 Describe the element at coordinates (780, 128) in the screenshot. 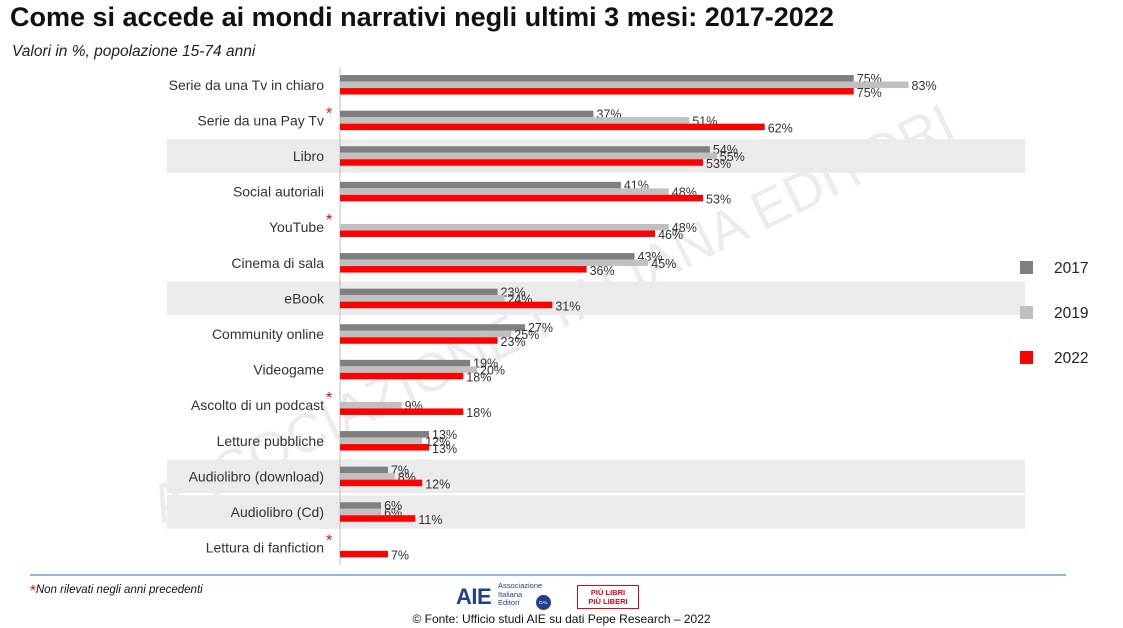

I see `data-label-2022: 62%` at that location.